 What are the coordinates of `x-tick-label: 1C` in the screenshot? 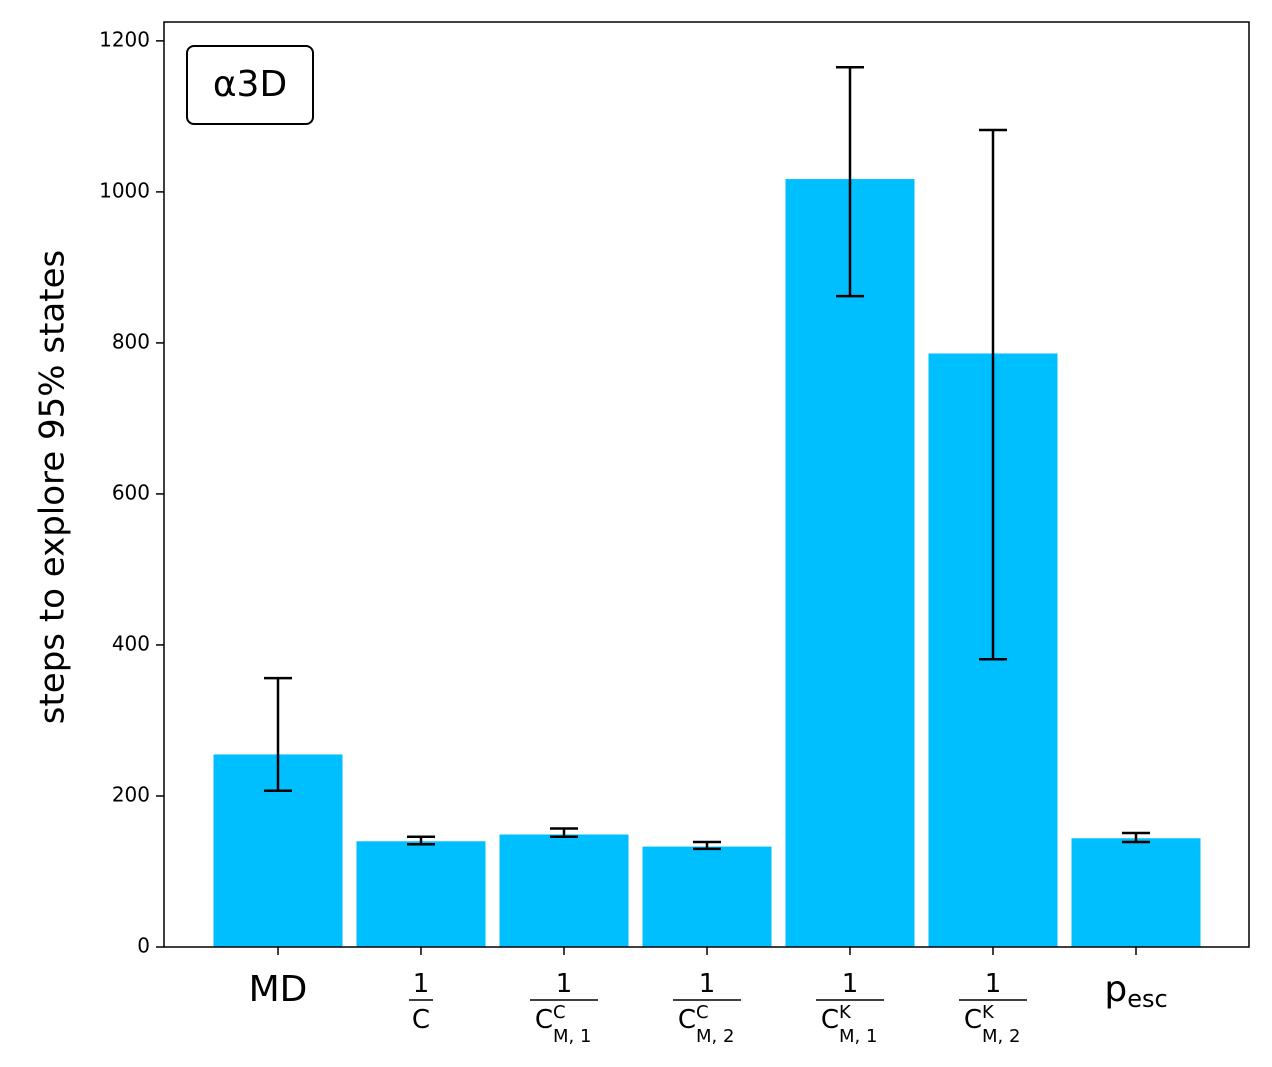 It's located at (421, 1002).